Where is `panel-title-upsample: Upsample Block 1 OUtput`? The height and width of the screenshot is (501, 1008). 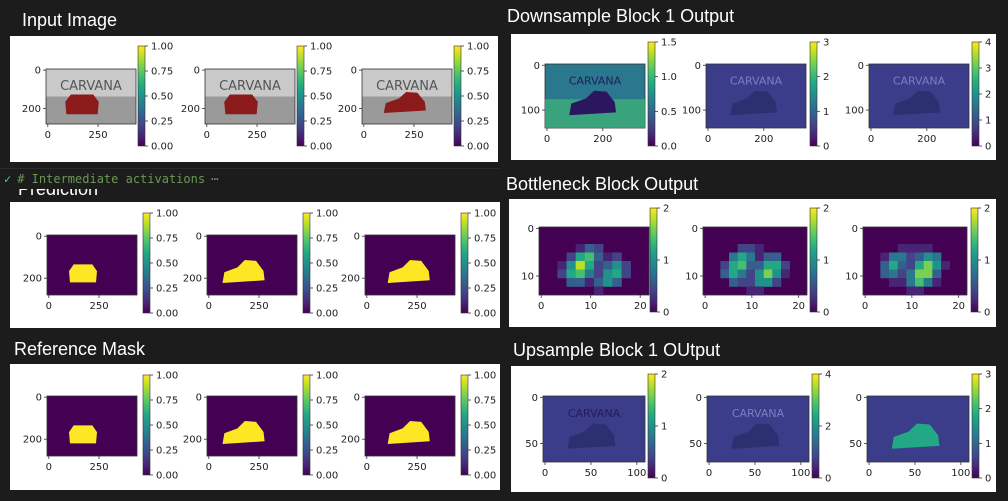 panel-title-upsample: Upsample Block 1 OUtput is located at coordinates (617, 350).